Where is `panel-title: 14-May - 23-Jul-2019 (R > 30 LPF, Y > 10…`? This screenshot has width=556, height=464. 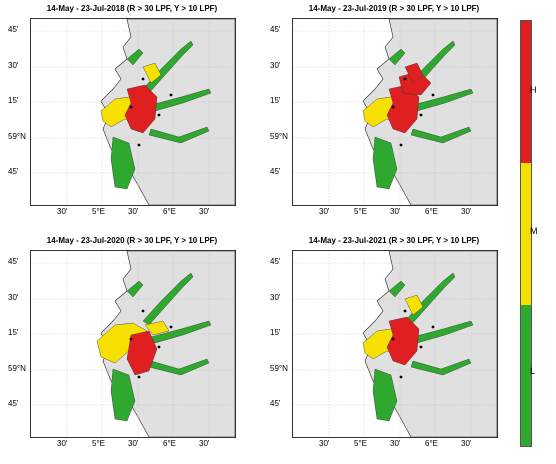
panel-title: 14-May - 23-Jul-2019 (R > 30 LPF, Y > 10… is located at coordinates (394, 8).